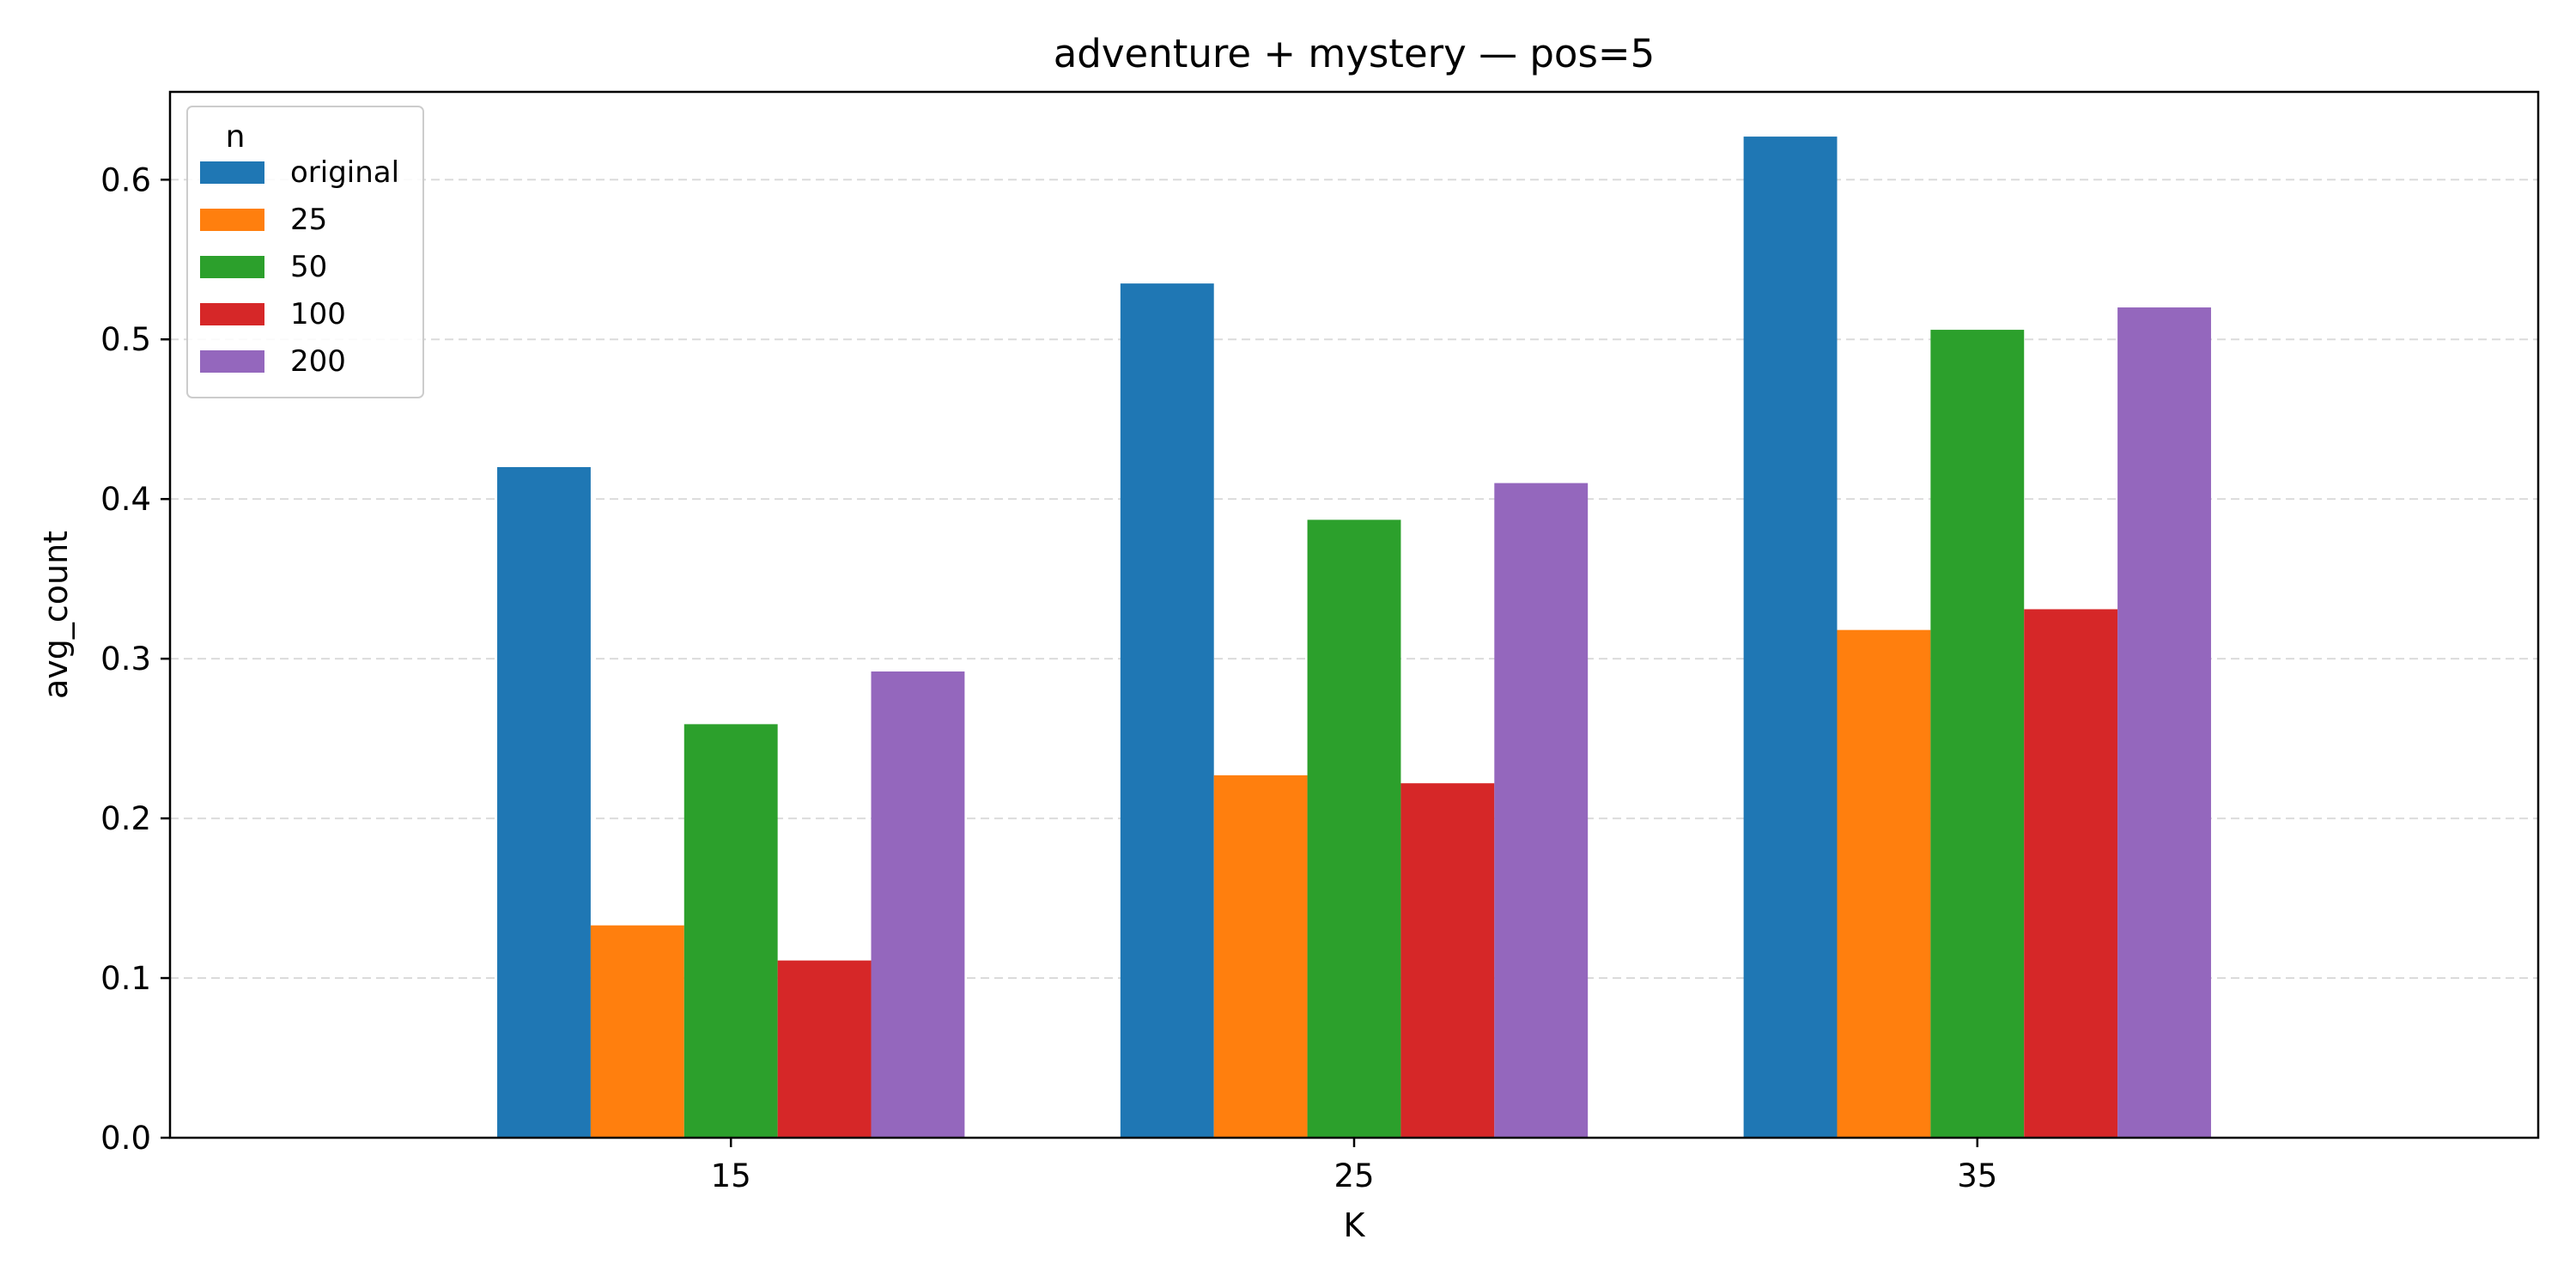 This screenshot has width=2576, height=1288. I want to click on chart-title: adventure + mystery — pos=5, so click(1355, 53).